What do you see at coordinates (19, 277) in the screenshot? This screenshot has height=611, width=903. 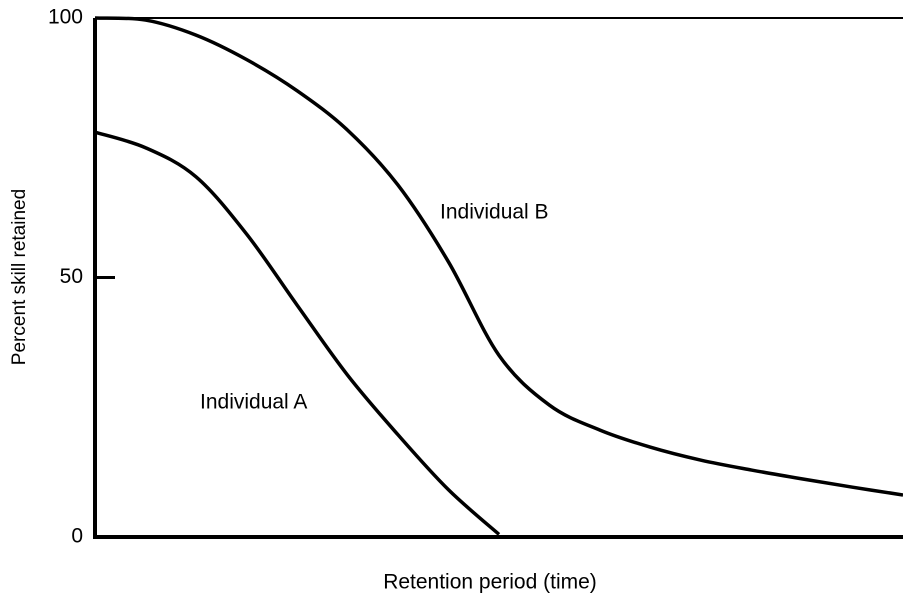 I see `y-axis-label: Percent skill retained` at bounding box center [19, 277].